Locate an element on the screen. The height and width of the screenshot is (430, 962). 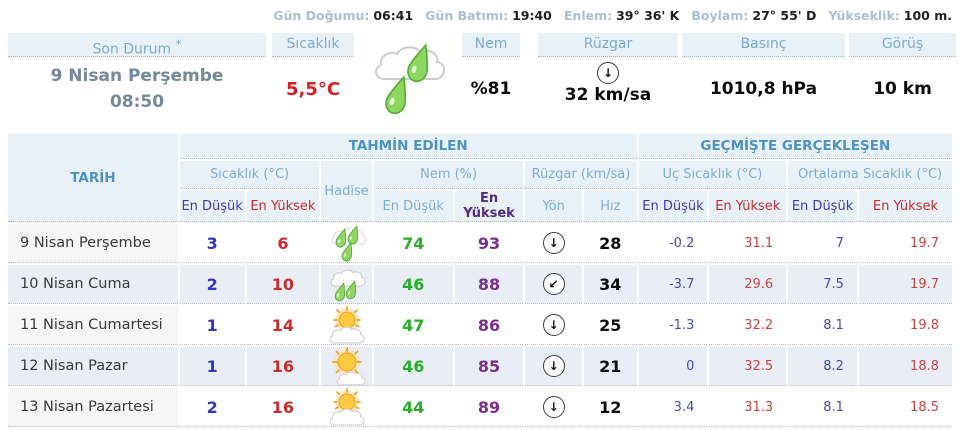
avg-max: 18.8 is located at coordinates (905, 366).